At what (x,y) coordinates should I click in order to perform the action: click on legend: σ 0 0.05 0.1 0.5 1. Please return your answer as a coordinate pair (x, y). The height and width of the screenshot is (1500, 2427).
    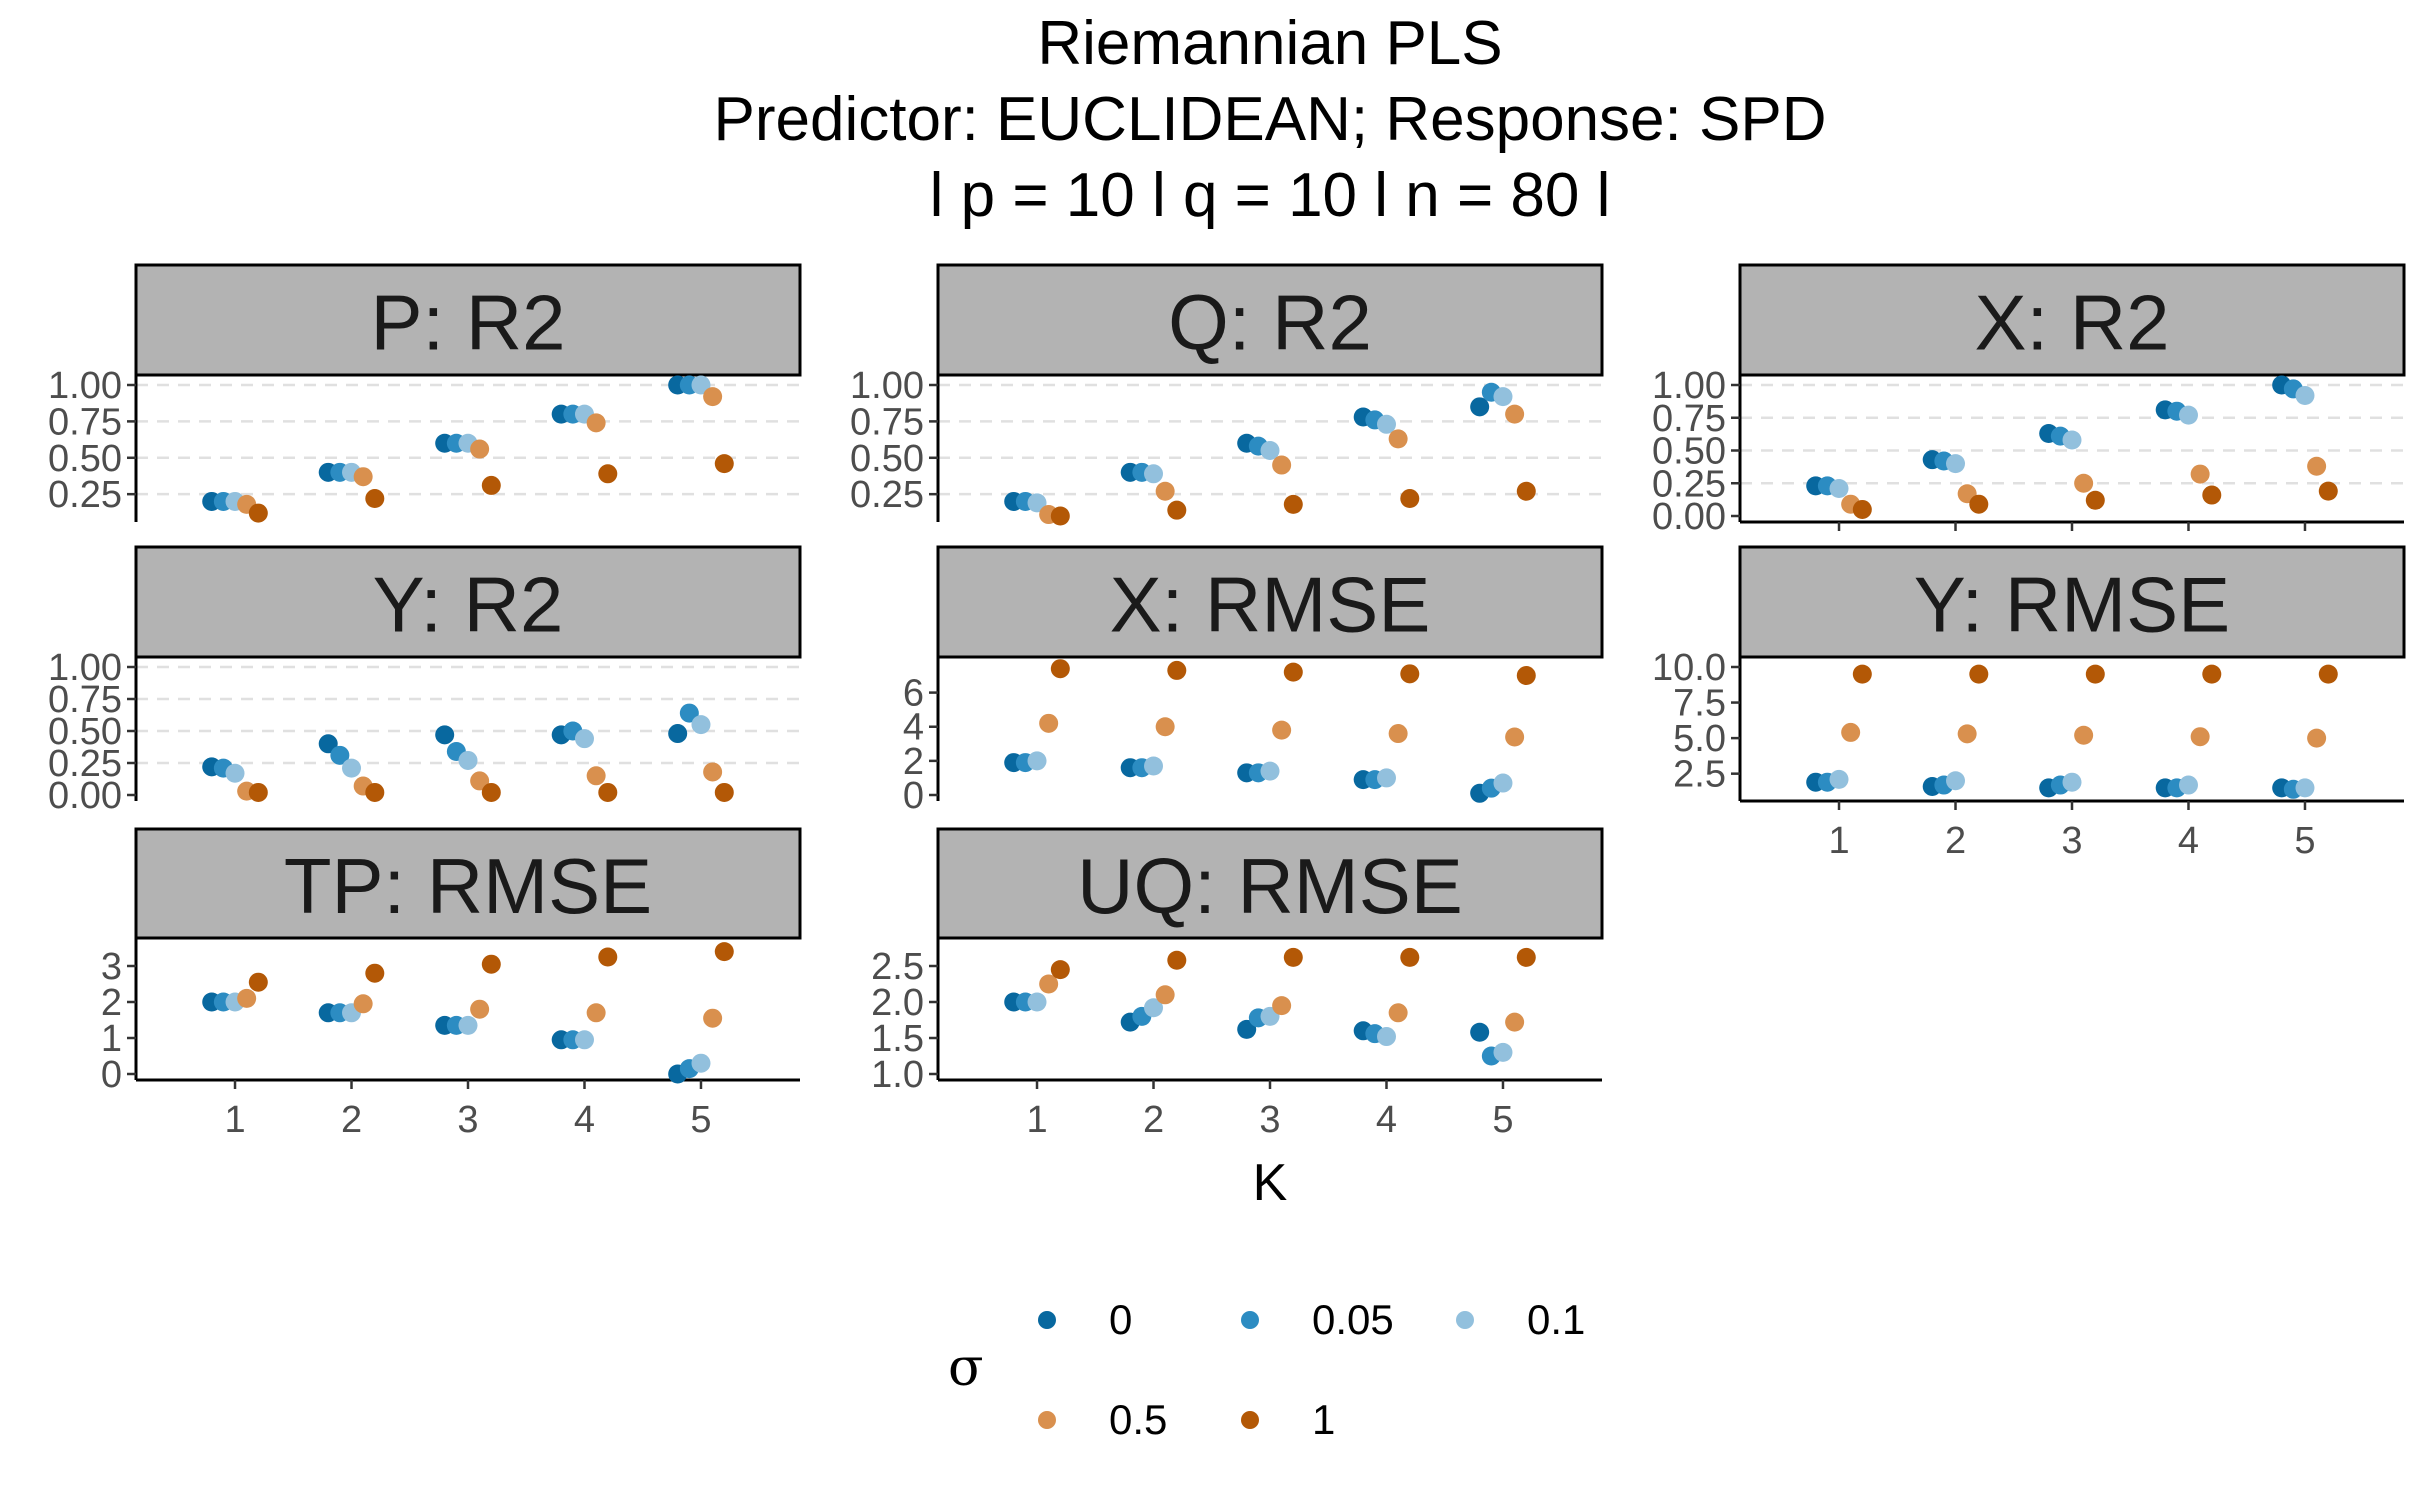
    Looking at the image, I should click on (1266, 1369).